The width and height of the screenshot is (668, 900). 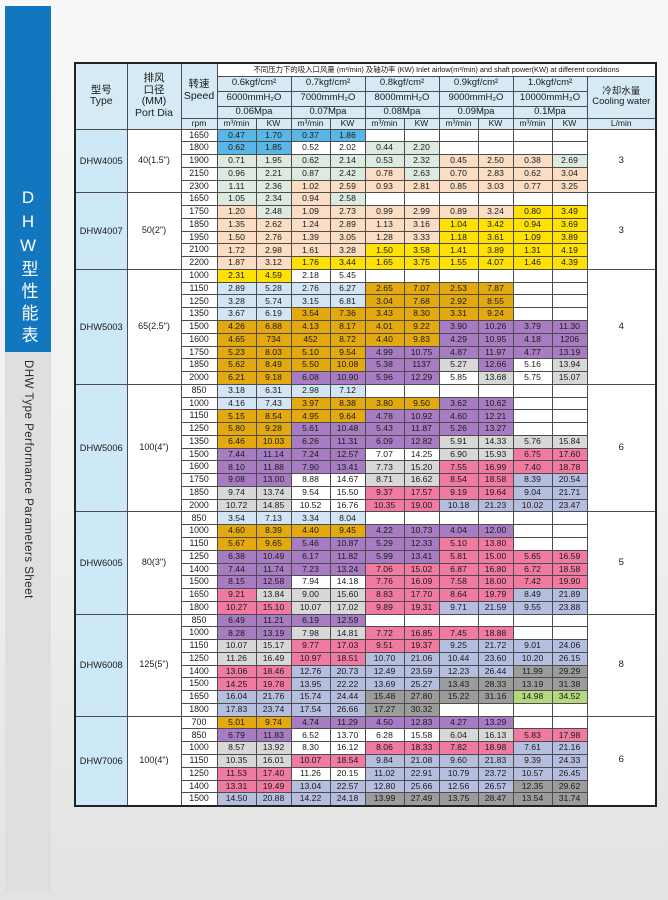 I want to click on flow-cell: 1.41, so click(x=458, y=250).